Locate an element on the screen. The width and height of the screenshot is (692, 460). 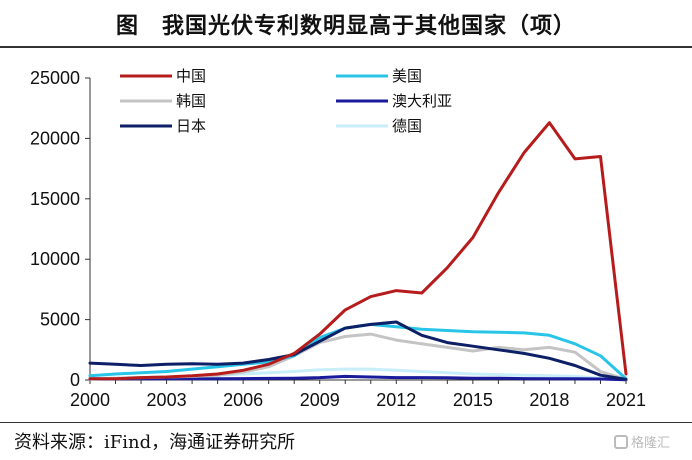
y-tick-label: 15000 is located at coordinates (55, 199).